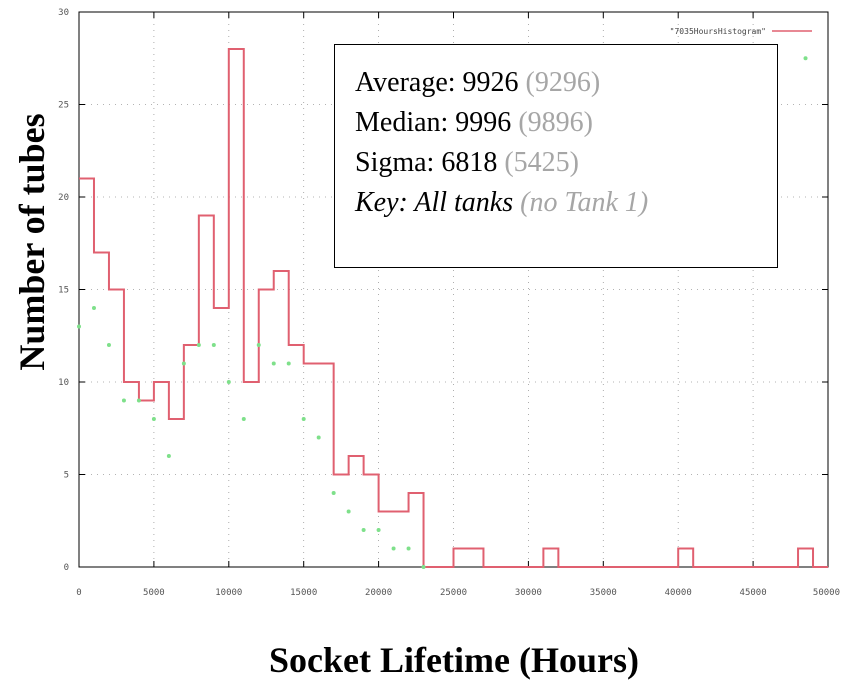  What do you see at coordinates (603, 593) in the screenshot?
I see `x-tick-label: 35000` at bounding box center [603, 593].